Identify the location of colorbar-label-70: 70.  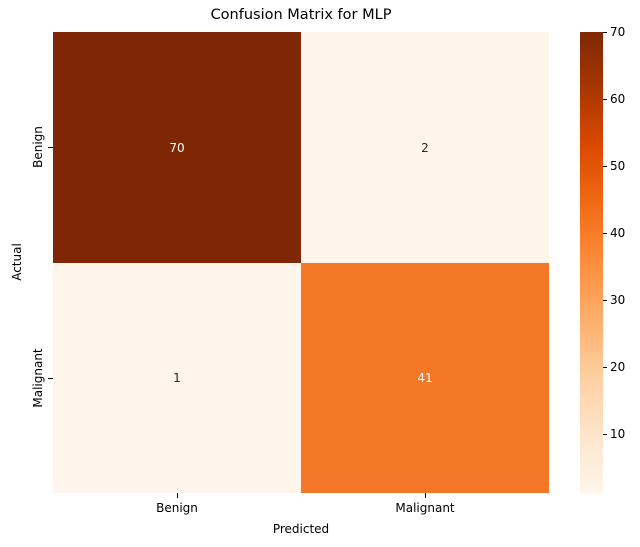
(618, 32).